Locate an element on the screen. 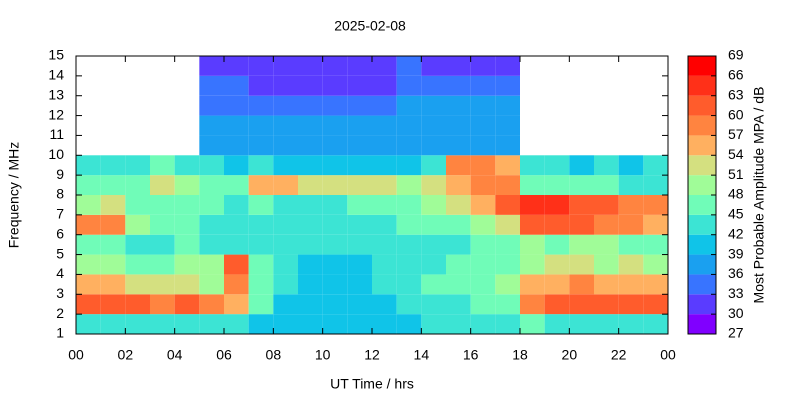  y-tick-label: 2 is located at coordinates (60, 313).